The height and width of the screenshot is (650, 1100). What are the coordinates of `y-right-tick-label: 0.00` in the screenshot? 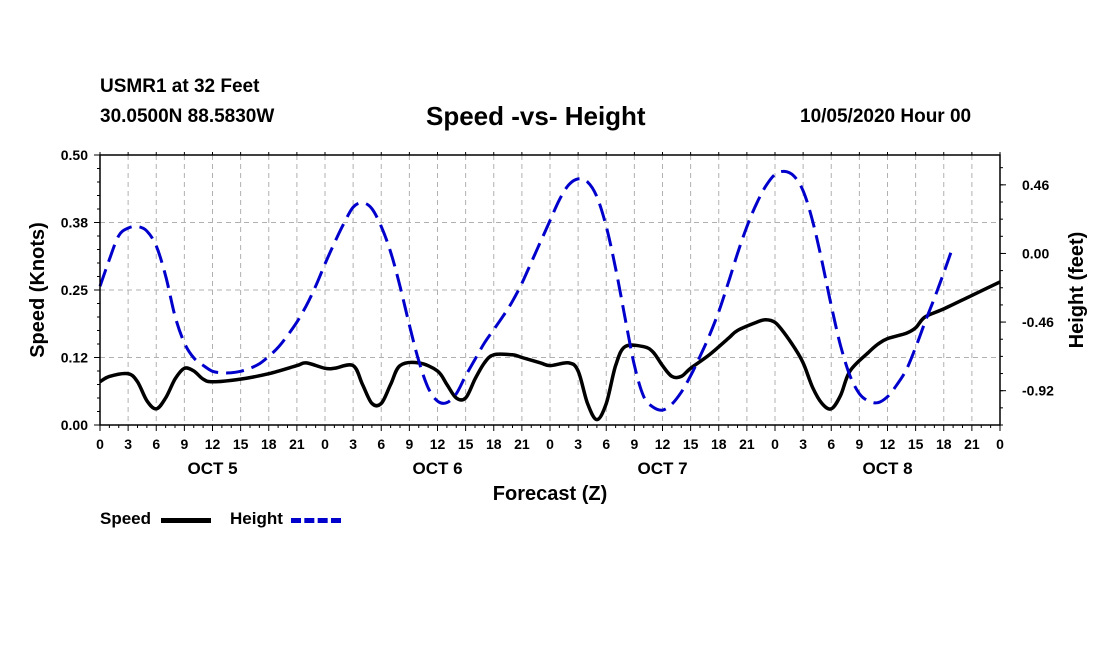 It's located at (1035, 253).